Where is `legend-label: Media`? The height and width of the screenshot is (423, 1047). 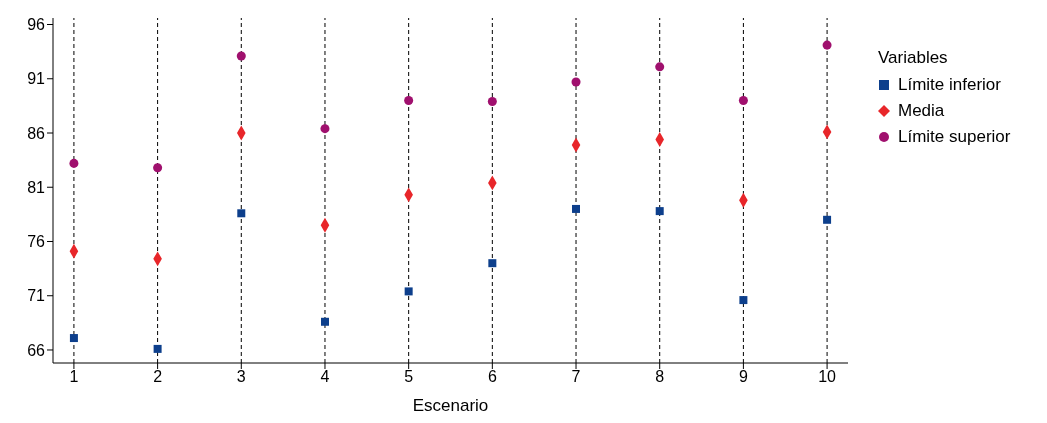
legend-label: Media is located at coordinates (921, 111).